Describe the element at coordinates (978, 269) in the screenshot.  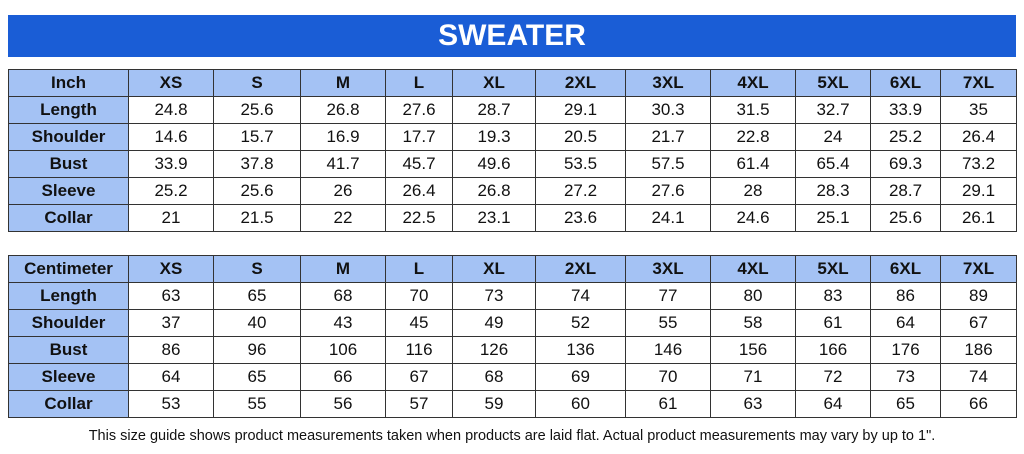
I see `header-cell: 7XL` at that location.